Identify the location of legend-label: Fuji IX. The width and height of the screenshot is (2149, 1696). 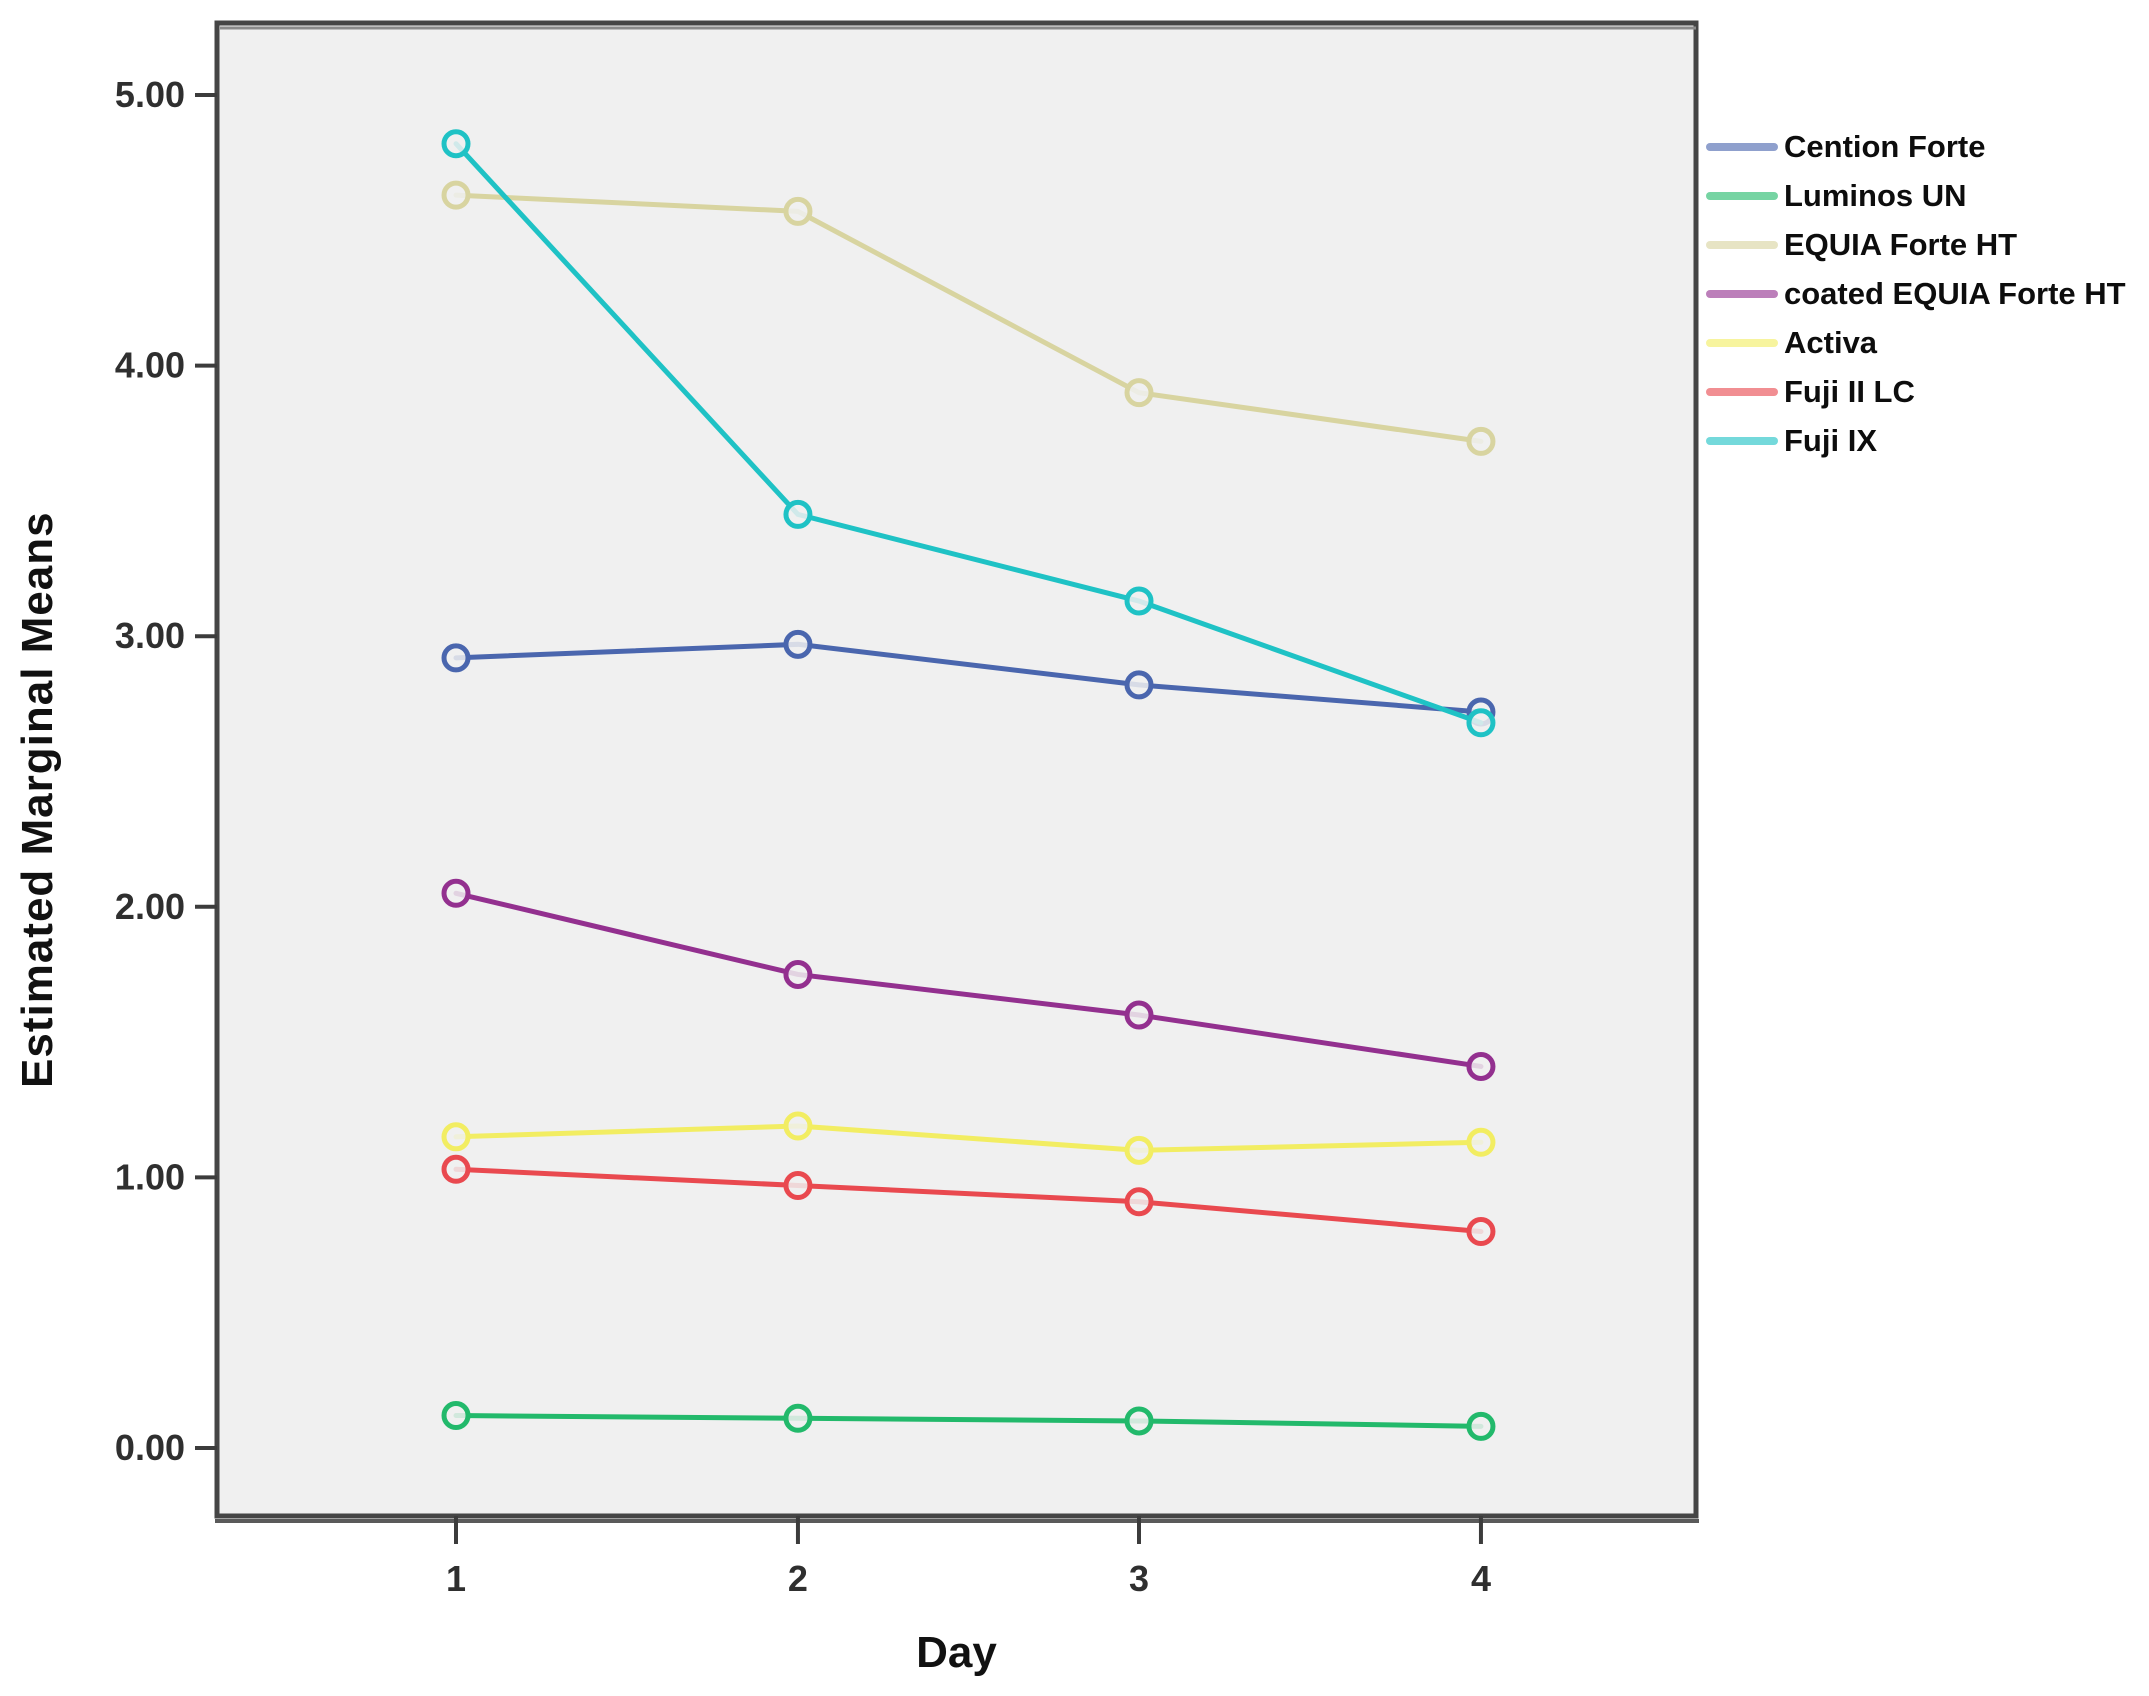
(1830, 440).